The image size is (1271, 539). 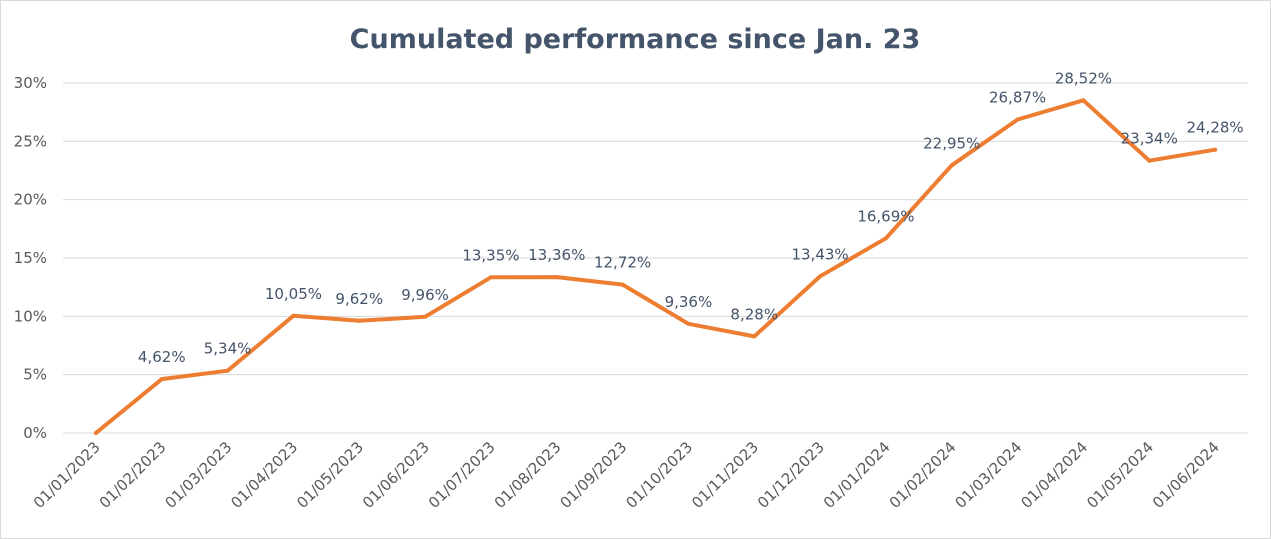 I want to click on x-tick-label: 01/01/2024, so click(x=857, y=475).